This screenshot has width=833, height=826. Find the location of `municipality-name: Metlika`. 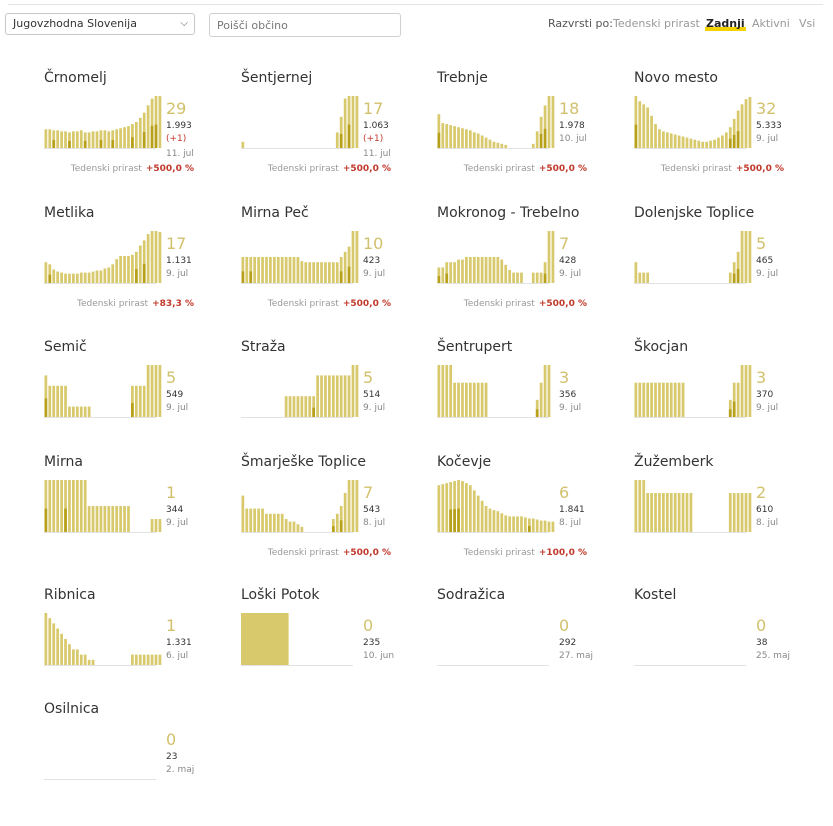

municipality-name: Metlika is located at coordinates (69, 213).